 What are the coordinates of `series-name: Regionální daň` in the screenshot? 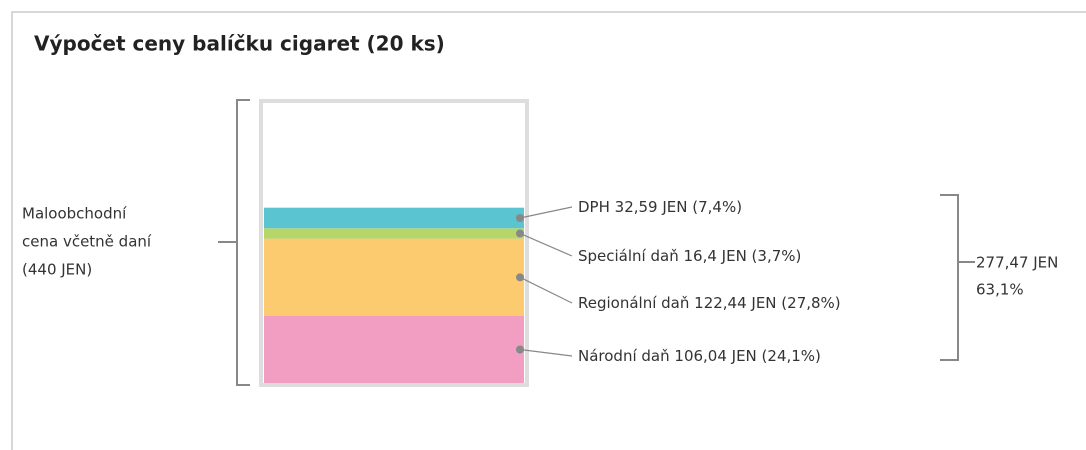 It's located at (633, 303).